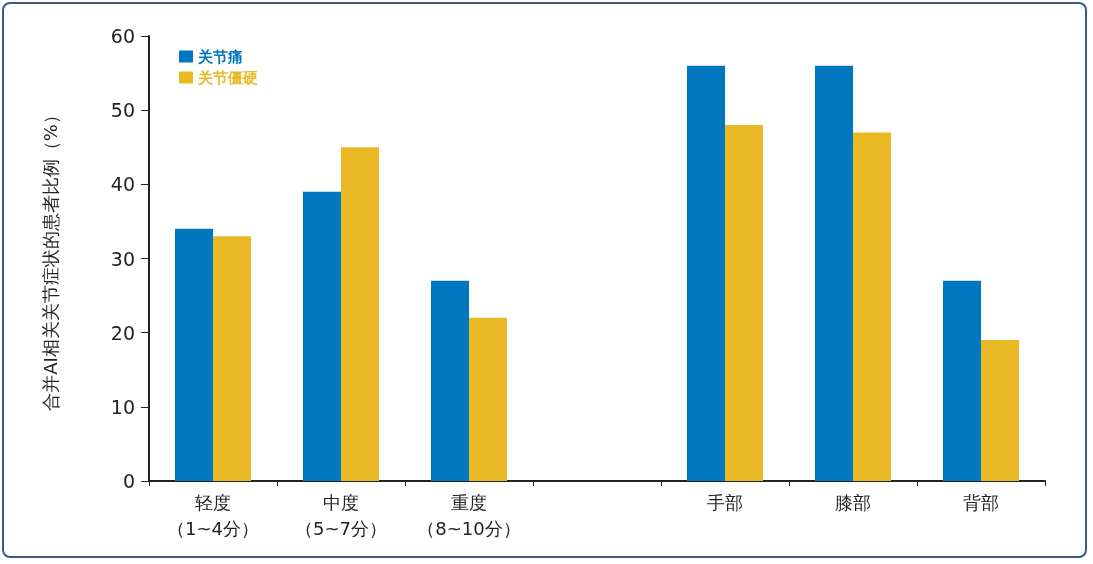 This screenshot has width=1093, height=564. I want to click on x-tick-label: 背部, so click(981, 502).